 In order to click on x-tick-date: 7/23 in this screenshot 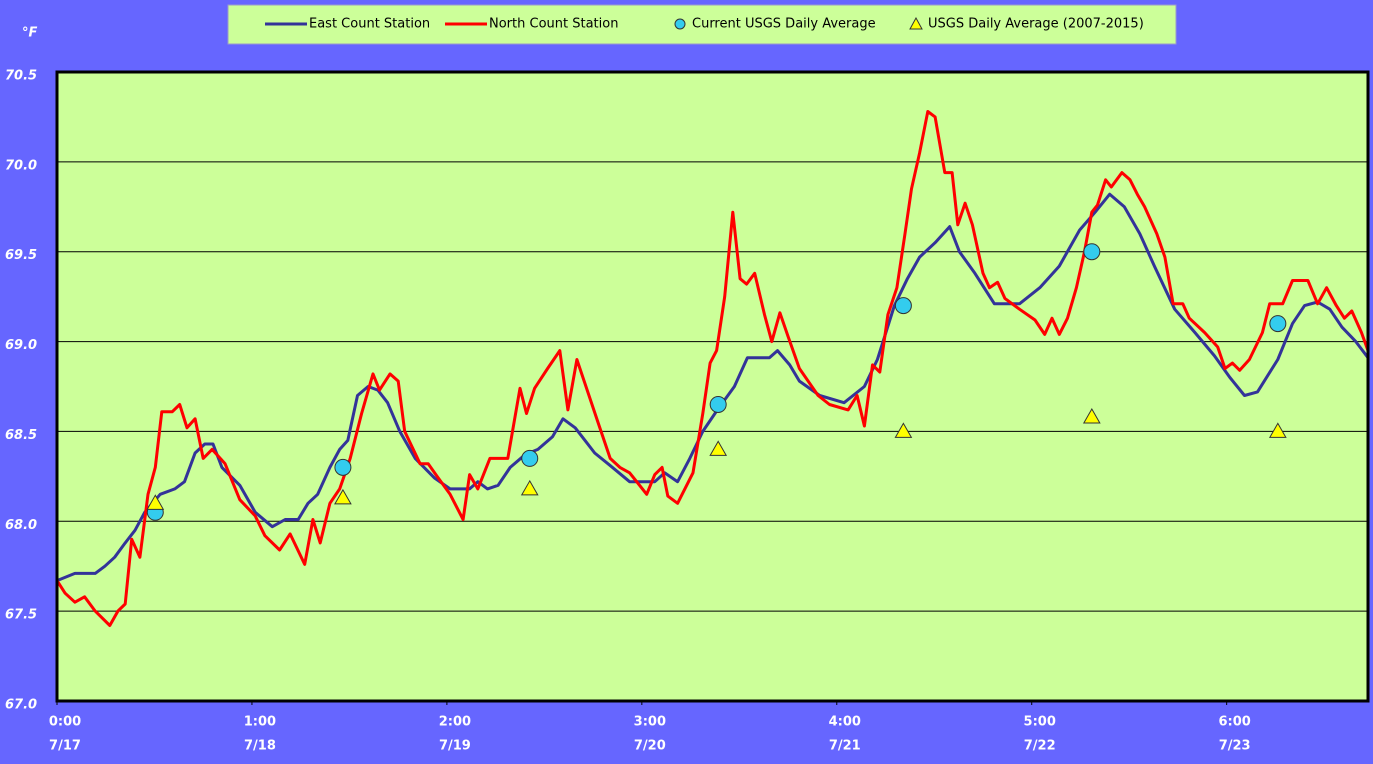, I will do `click(1235, 746)`.